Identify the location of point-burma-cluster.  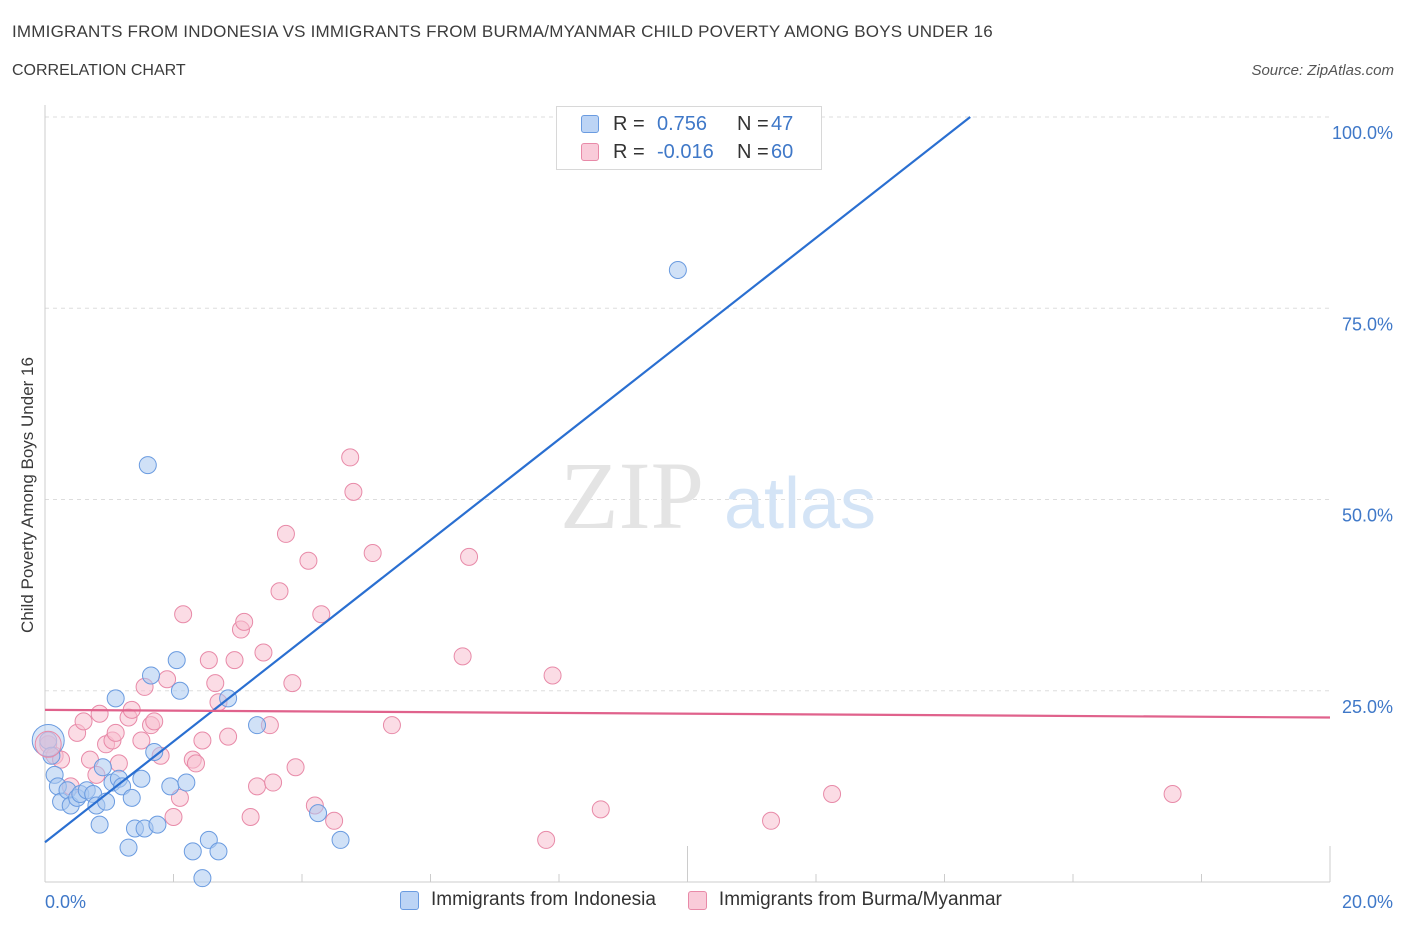
(48, 744).